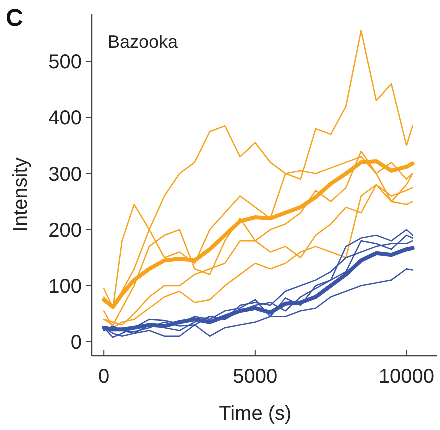 This screenshot has width=440, height=430. I want to click on x-tick-label: 0, so click(104, 377).